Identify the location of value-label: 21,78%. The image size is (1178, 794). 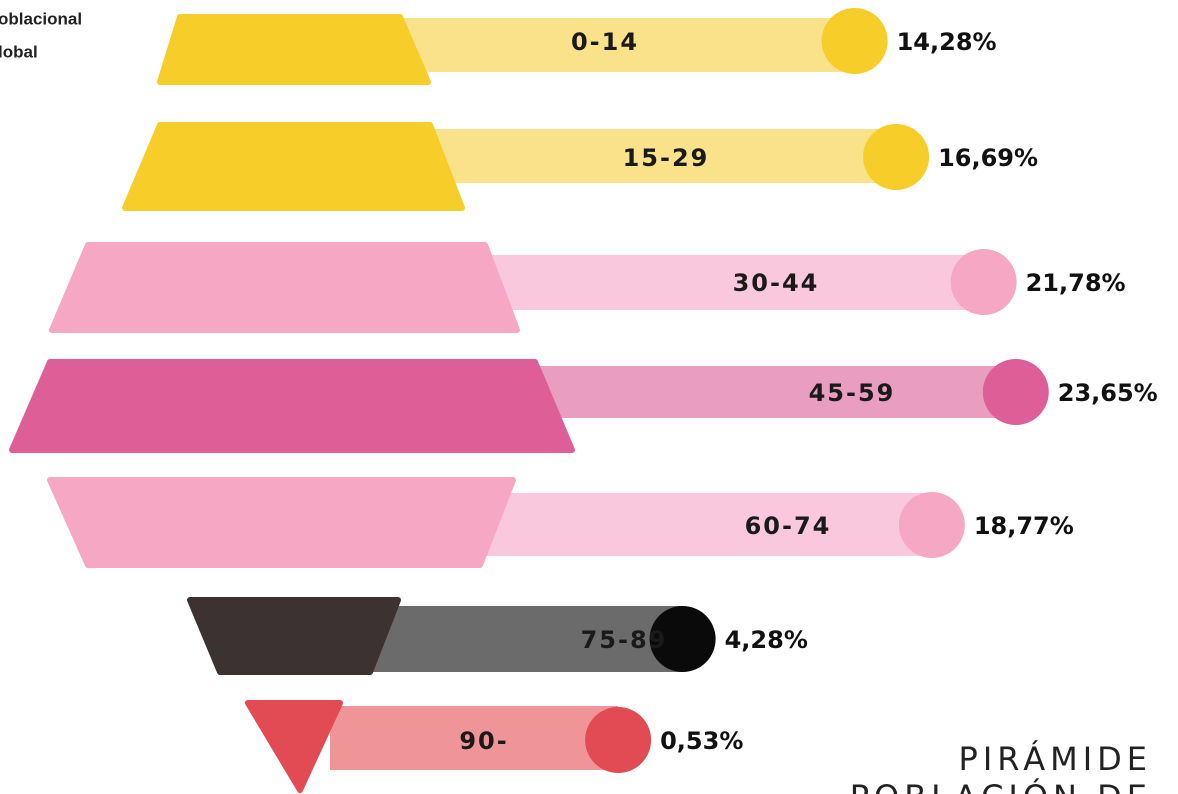
(1076, 283).